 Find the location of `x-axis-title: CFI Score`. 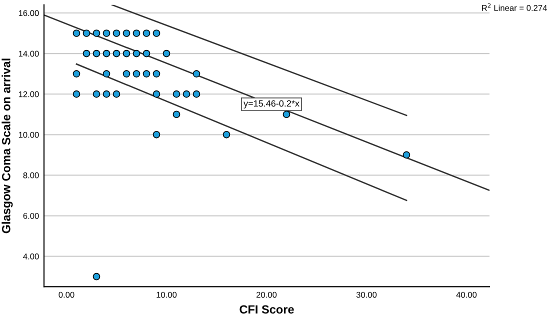

x-axis-title: CFI Score is located at coordinates (267, 309).